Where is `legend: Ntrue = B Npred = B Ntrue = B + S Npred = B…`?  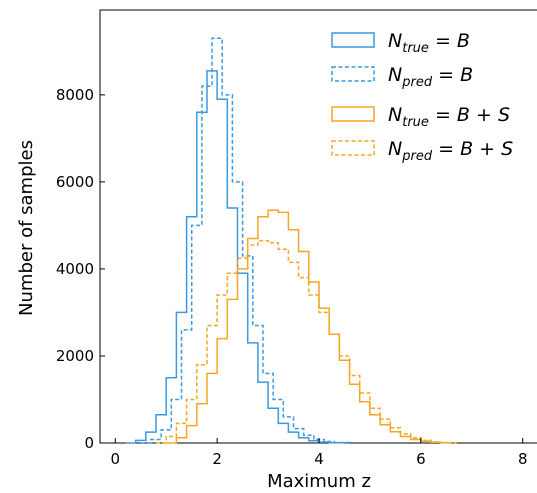
legend: Ntrue = B Npred = B Ntrue = B + S Npred = B… is located at coordinates (422, 97).